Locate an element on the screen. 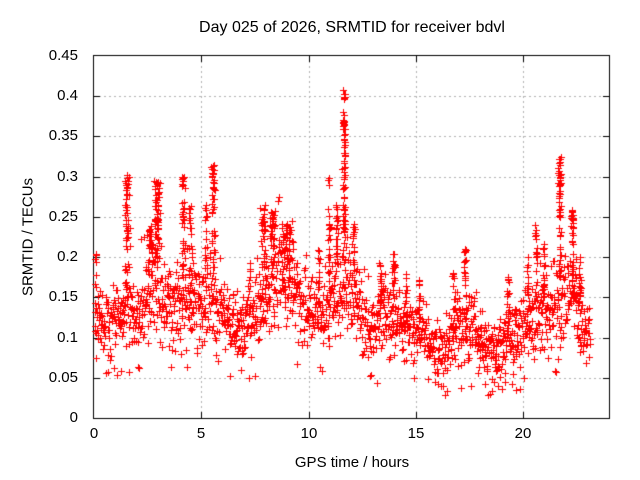 The width and height of the screenshot is (640, 480). y-tick-label: 0 is located at coordinates (73, 417).